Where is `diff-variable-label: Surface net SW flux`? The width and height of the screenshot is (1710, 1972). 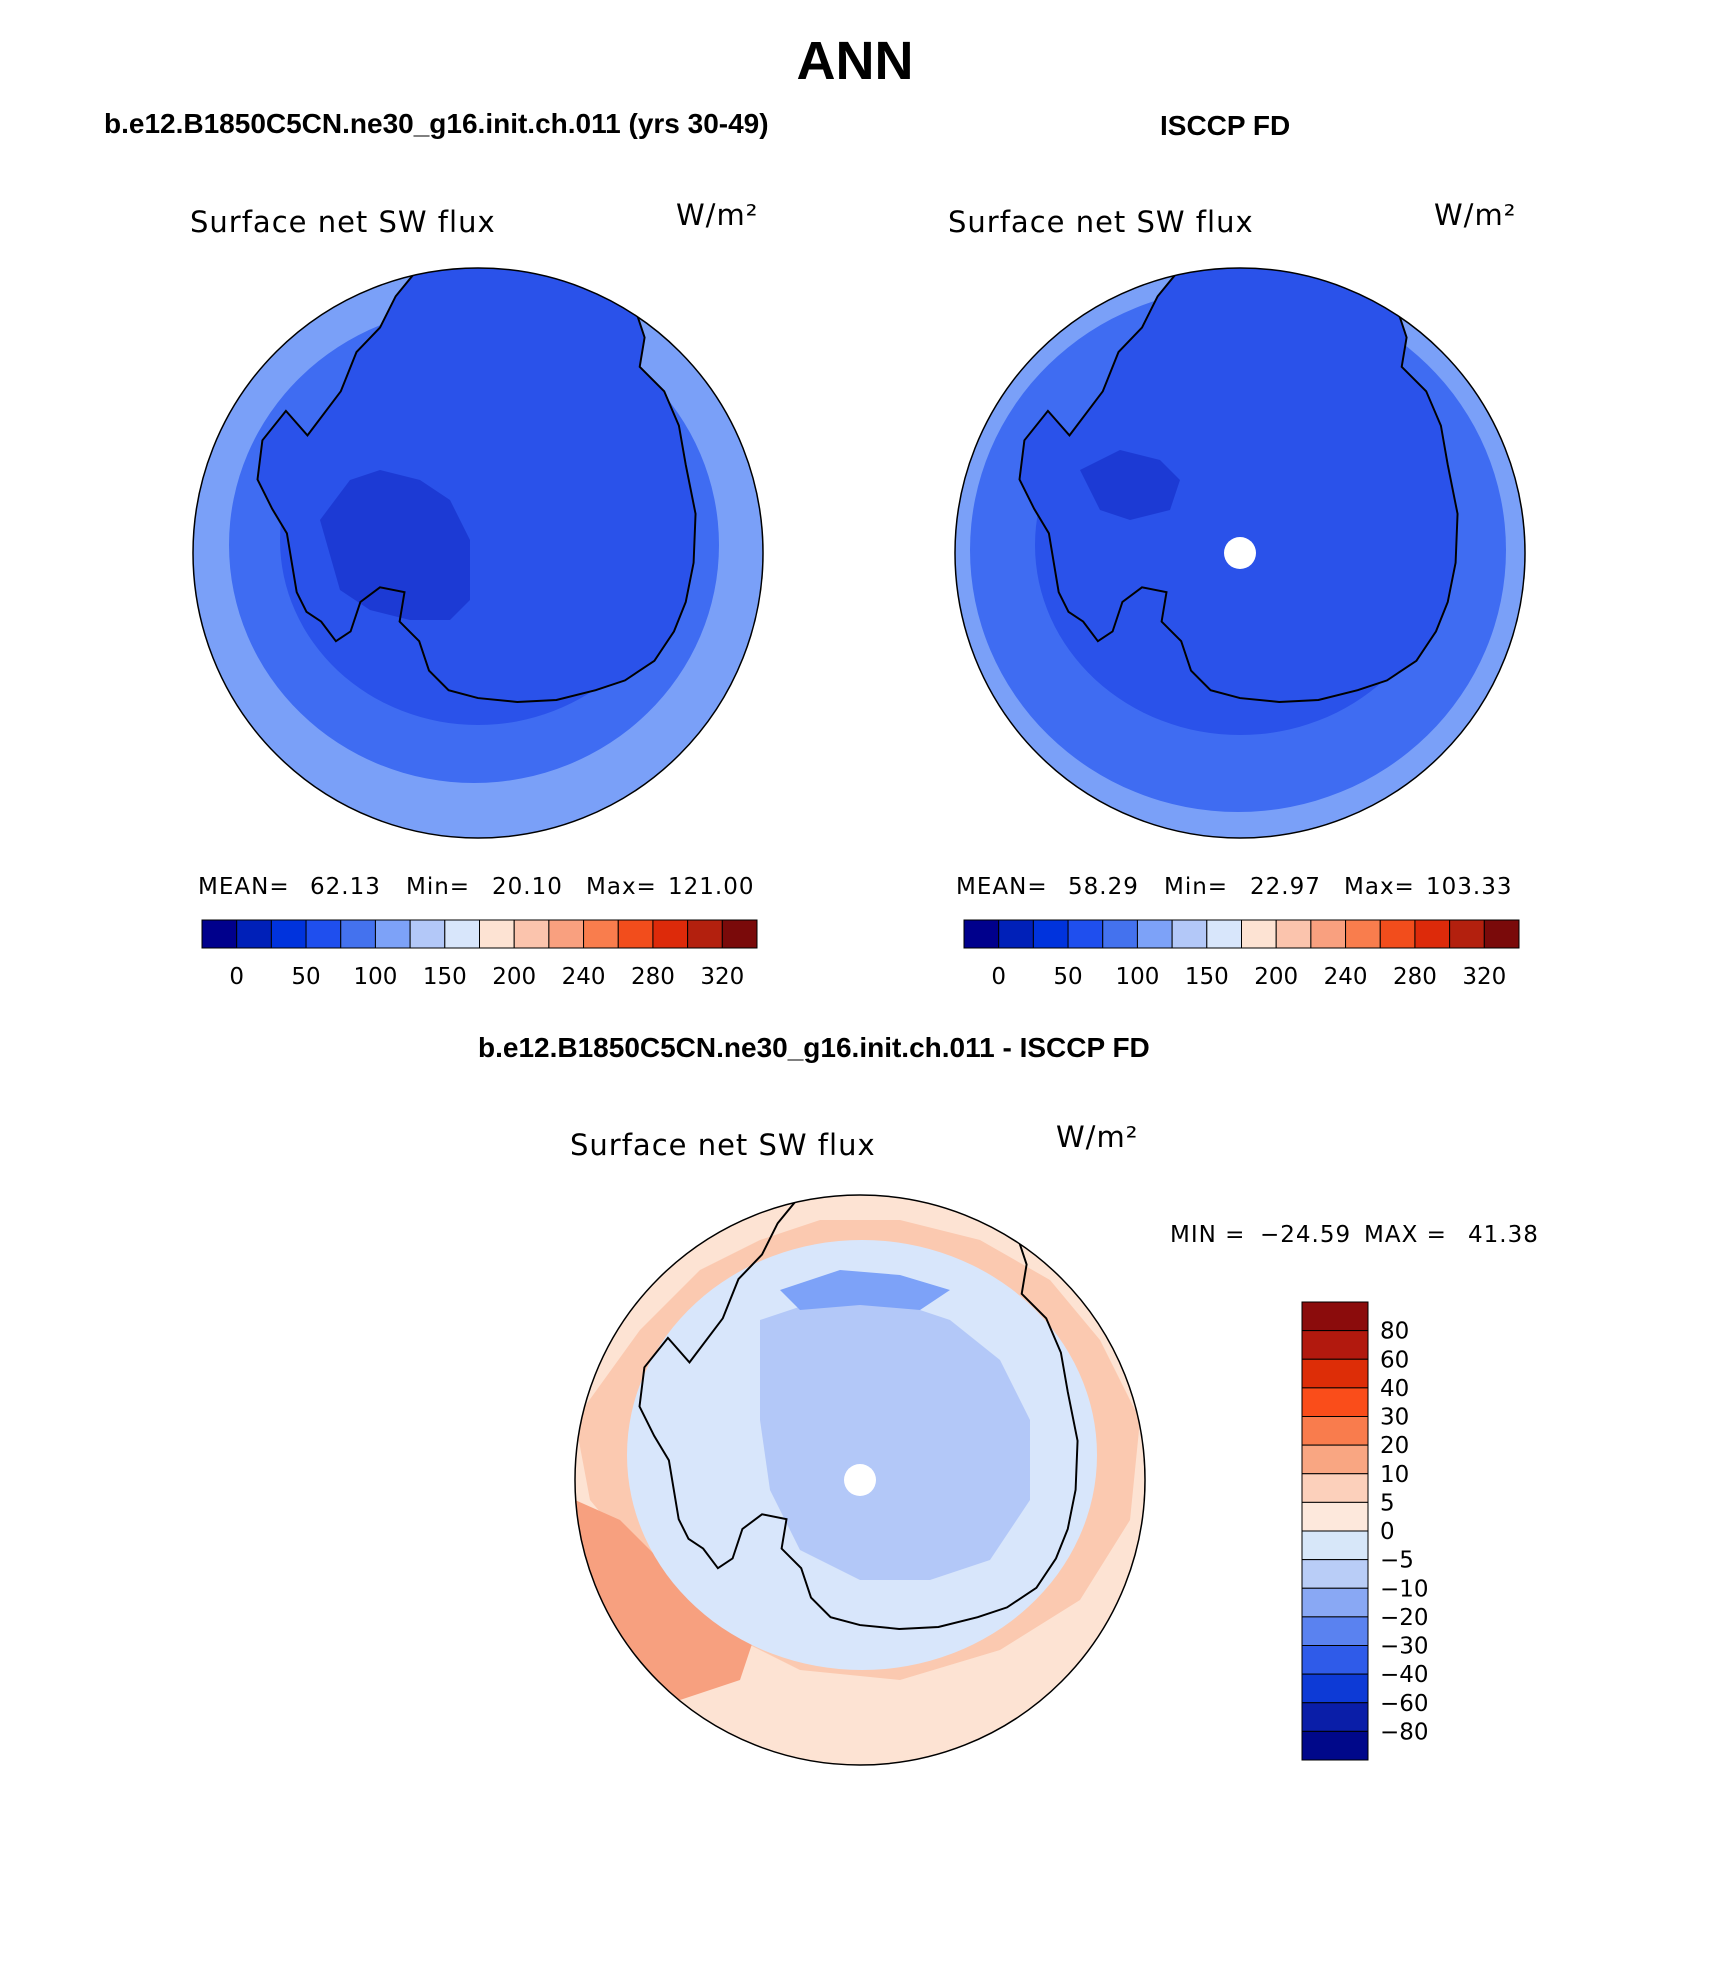
diff-variable-label: Surface net SW flux is located at coordinates (723, 1145).